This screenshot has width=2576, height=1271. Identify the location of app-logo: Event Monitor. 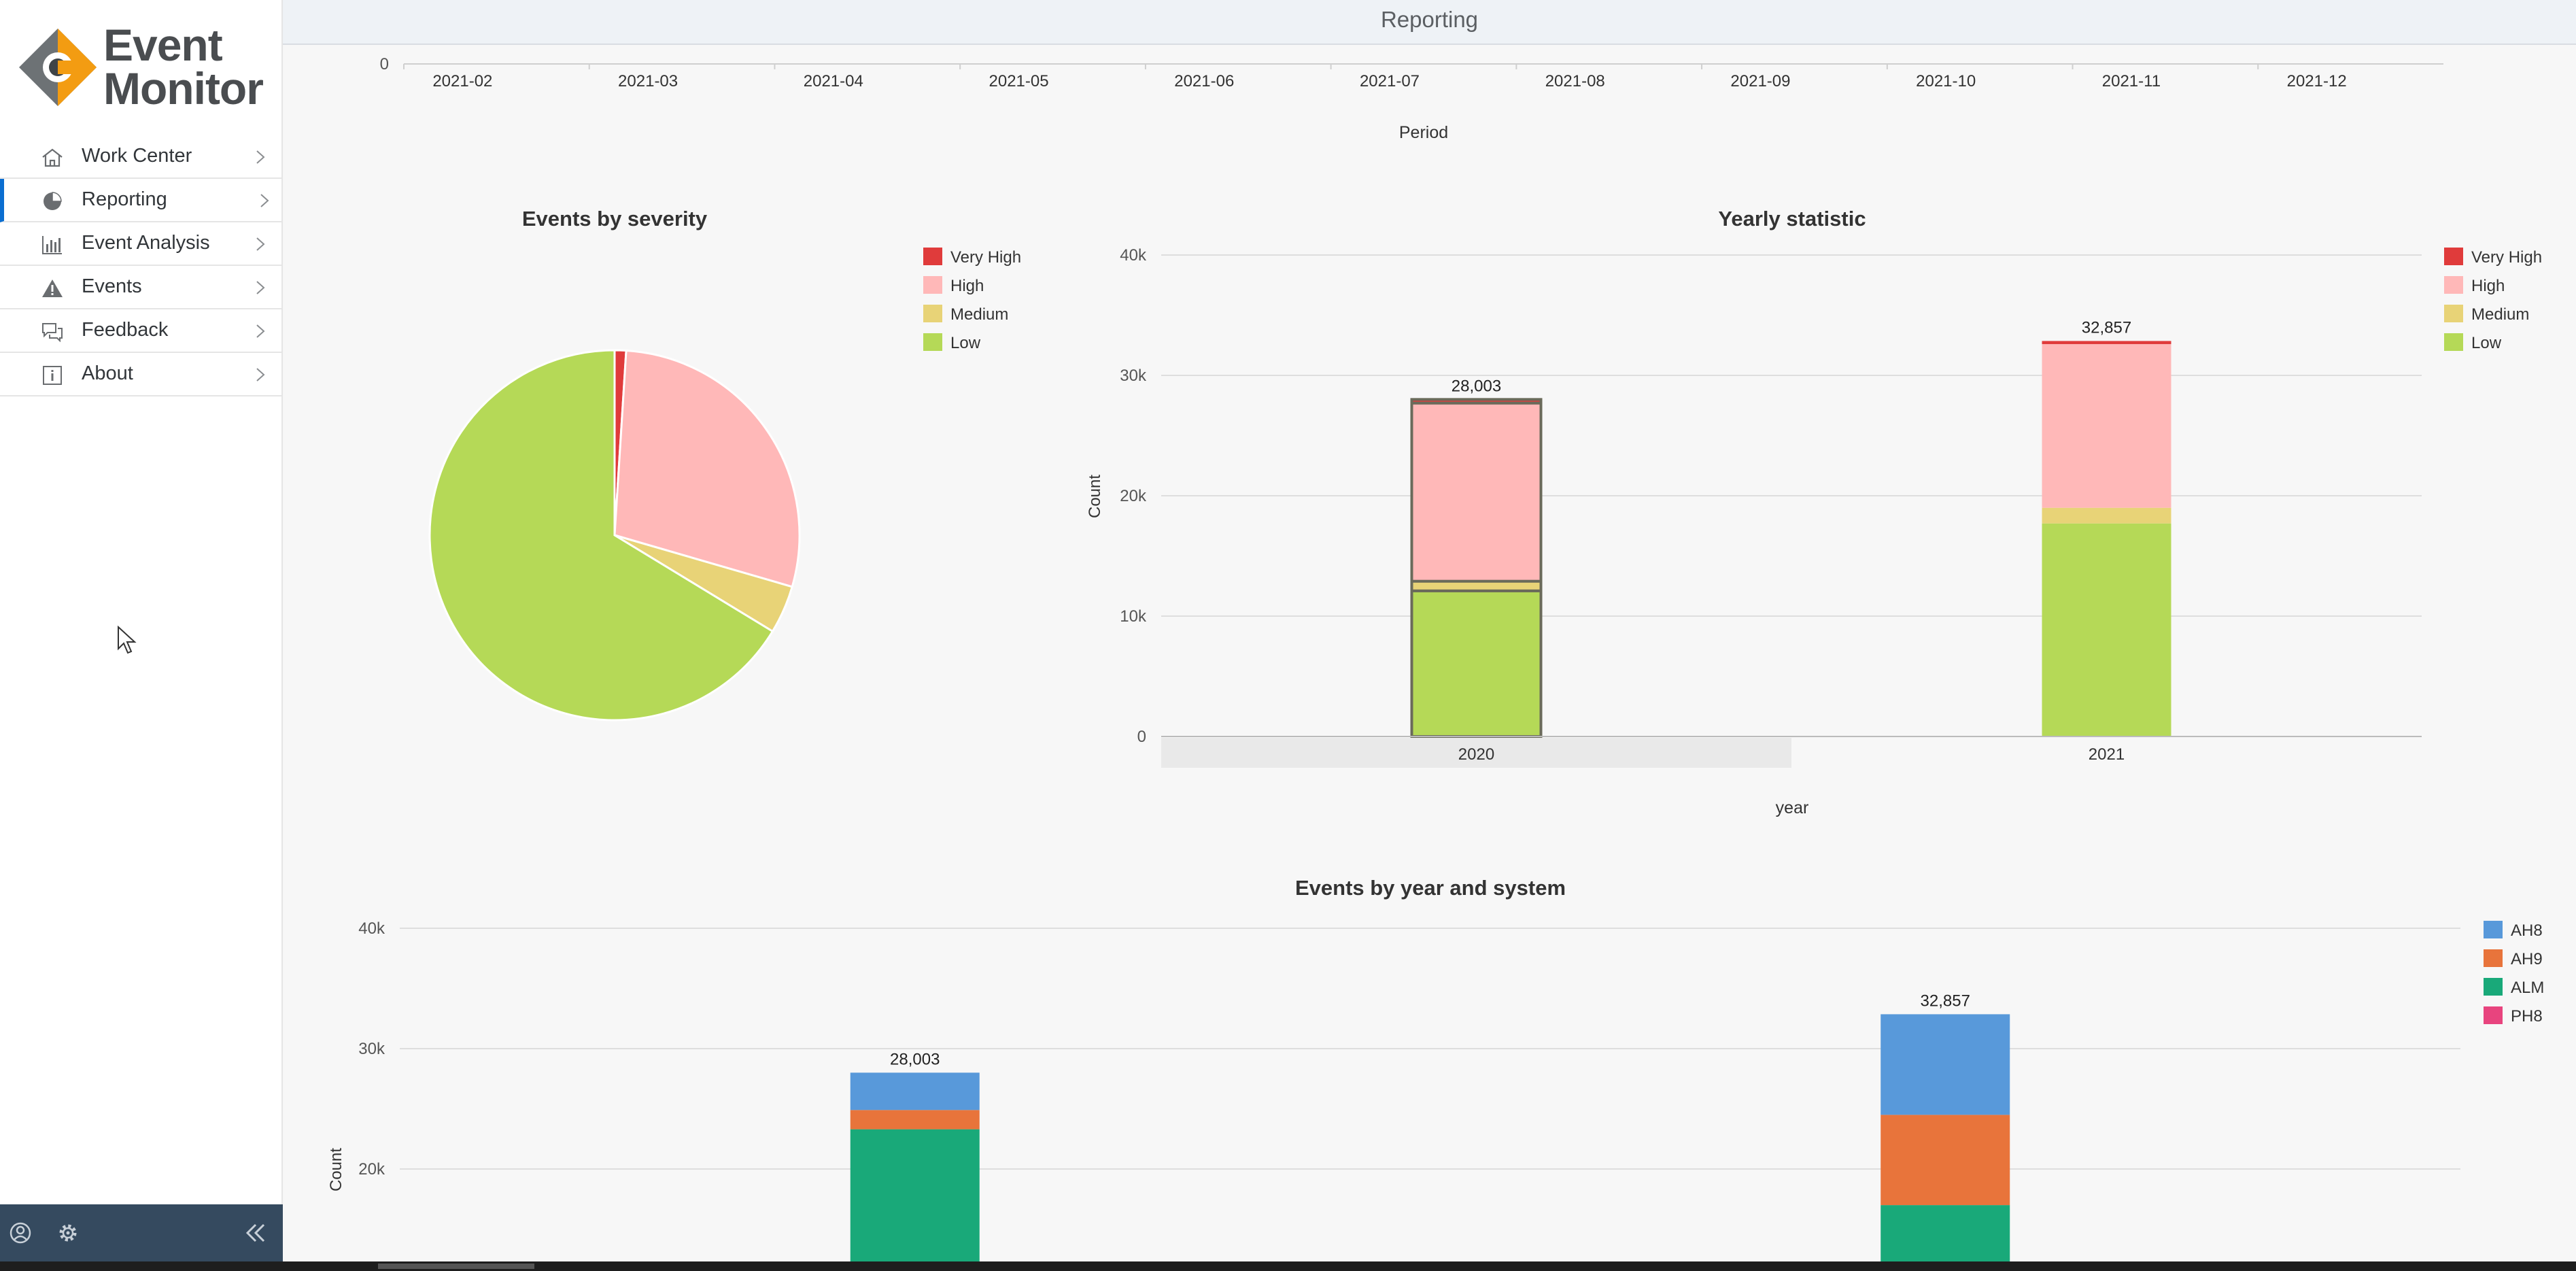
(143, 68).